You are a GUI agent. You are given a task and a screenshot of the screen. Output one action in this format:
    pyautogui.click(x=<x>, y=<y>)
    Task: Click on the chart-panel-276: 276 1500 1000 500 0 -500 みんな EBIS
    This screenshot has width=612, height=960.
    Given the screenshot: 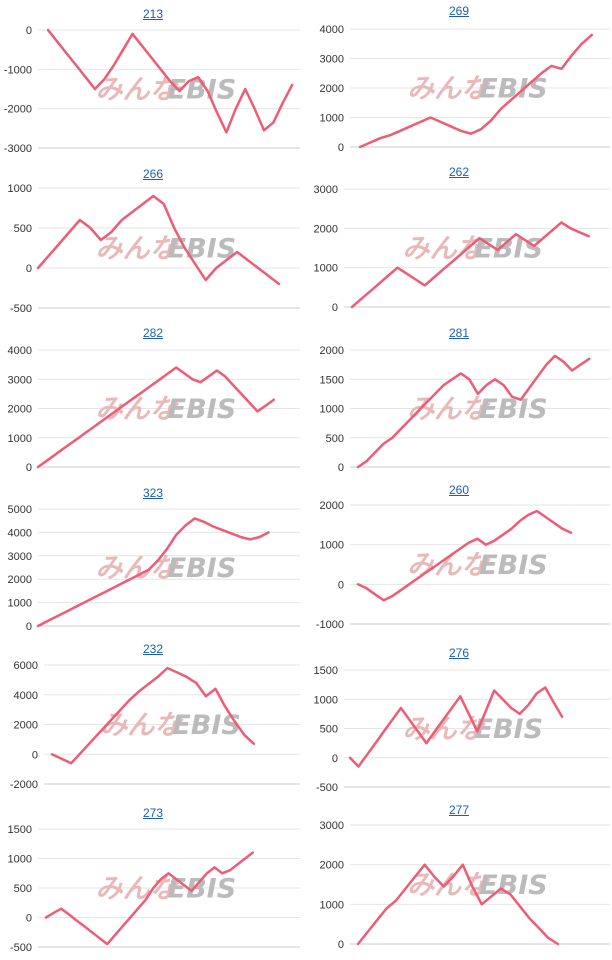 What is the action you would take?
    pyautogui.click(x=459, y=720)
    